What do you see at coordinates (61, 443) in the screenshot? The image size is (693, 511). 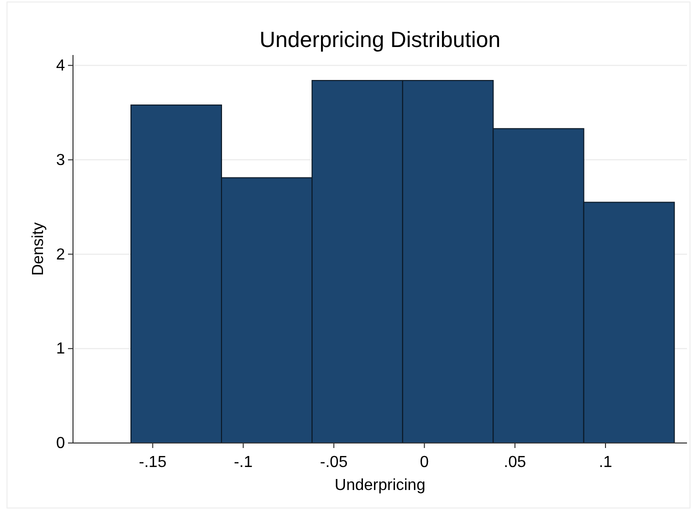 I see `y-tick-label: 0` at bounding box center [61, 443].